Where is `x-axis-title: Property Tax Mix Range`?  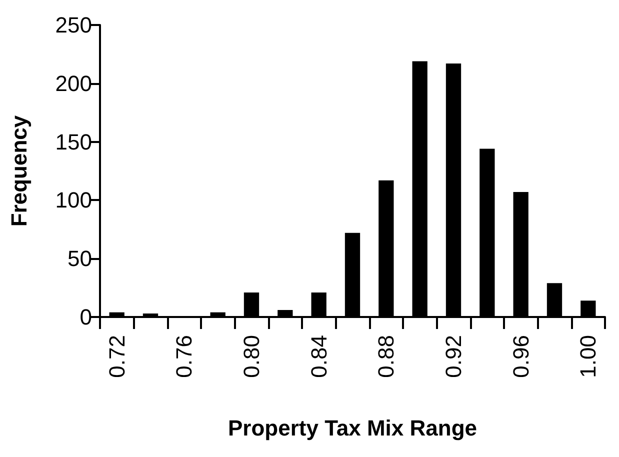 x-axis-title: Property Tax Mix Range is located at coordinates (352, 428).